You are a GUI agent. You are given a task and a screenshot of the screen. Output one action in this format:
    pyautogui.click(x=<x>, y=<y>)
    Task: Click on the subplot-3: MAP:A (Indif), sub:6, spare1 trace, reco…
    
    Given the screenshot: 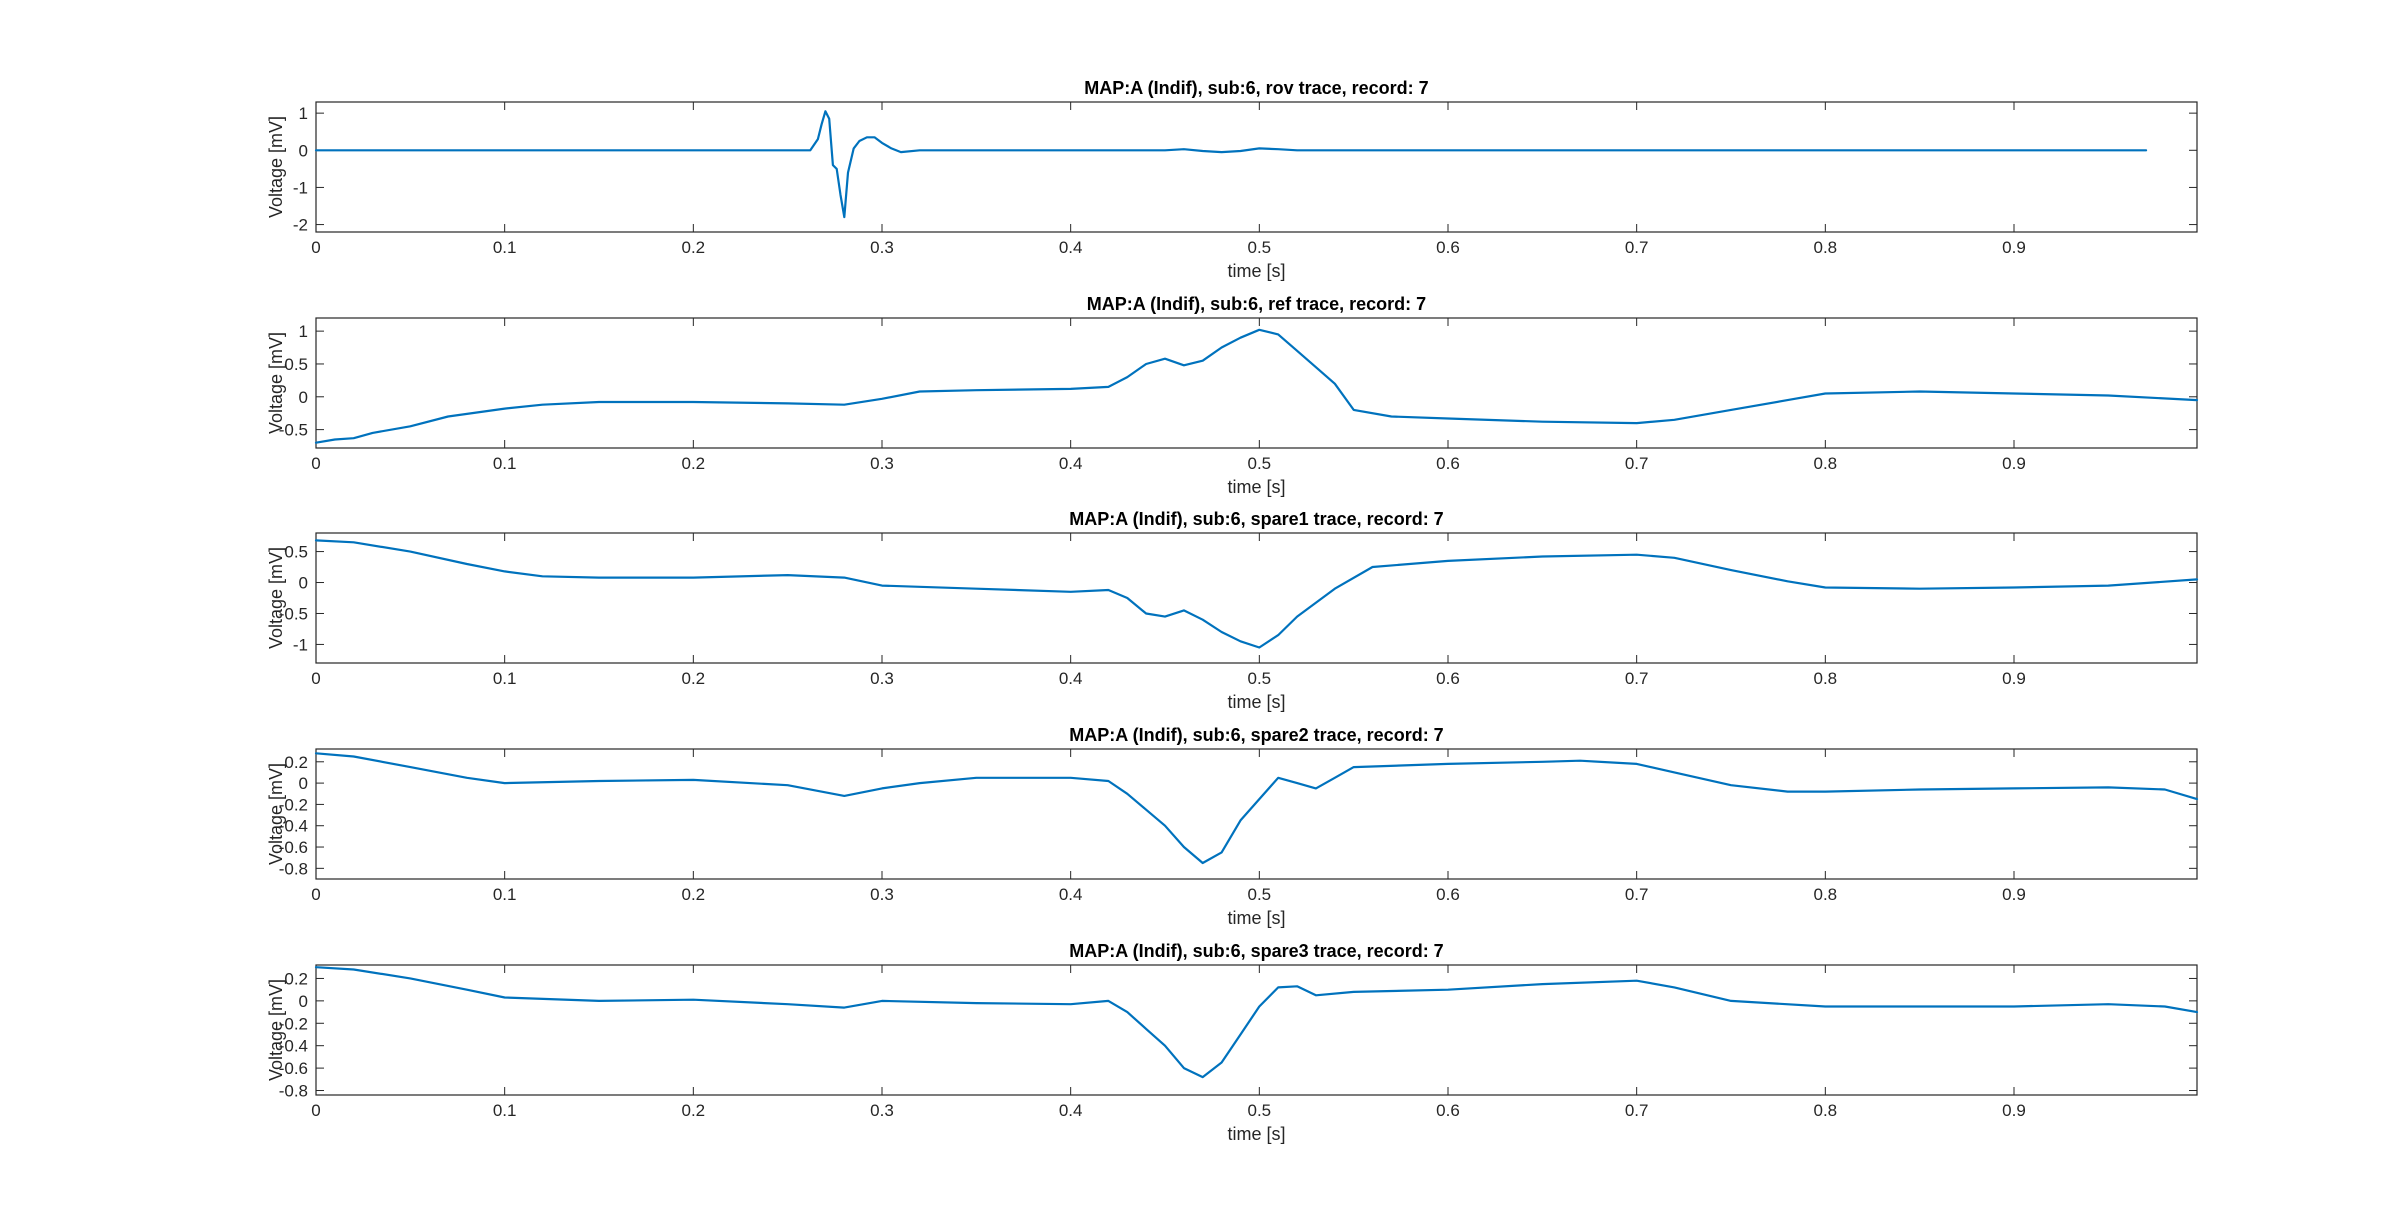 What is the action you would take?
    pyautogui.click(x=1232, y=610)
    